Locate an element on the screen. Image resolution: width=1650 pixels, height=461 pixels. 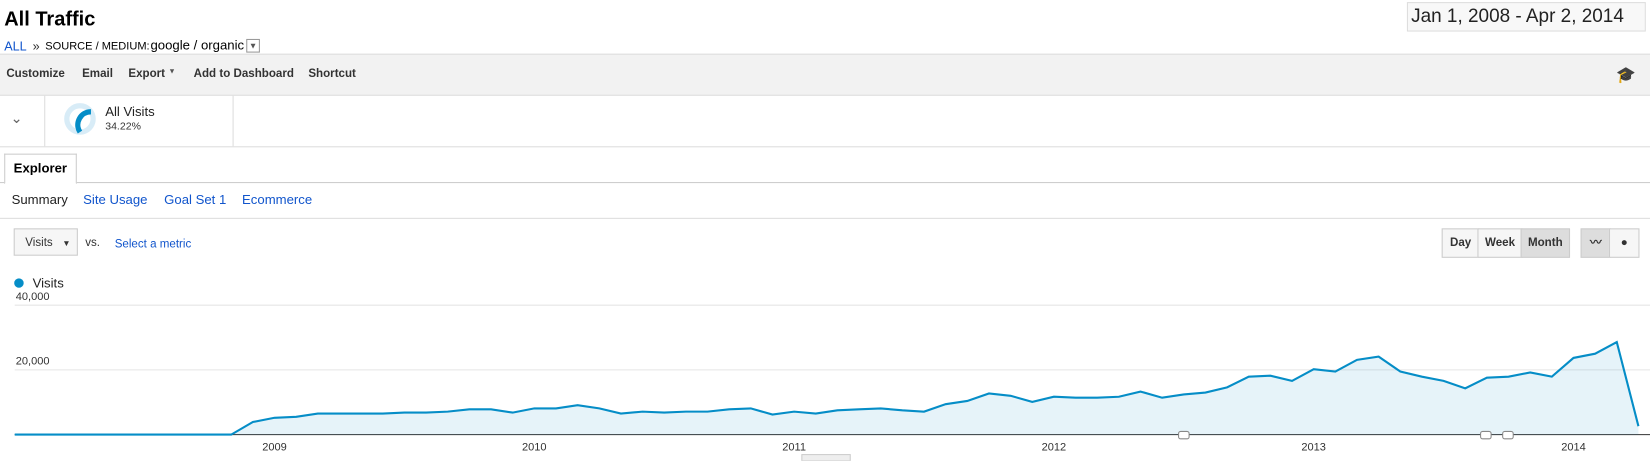
granularity-button: Week is located at coordinates (1500, 243).